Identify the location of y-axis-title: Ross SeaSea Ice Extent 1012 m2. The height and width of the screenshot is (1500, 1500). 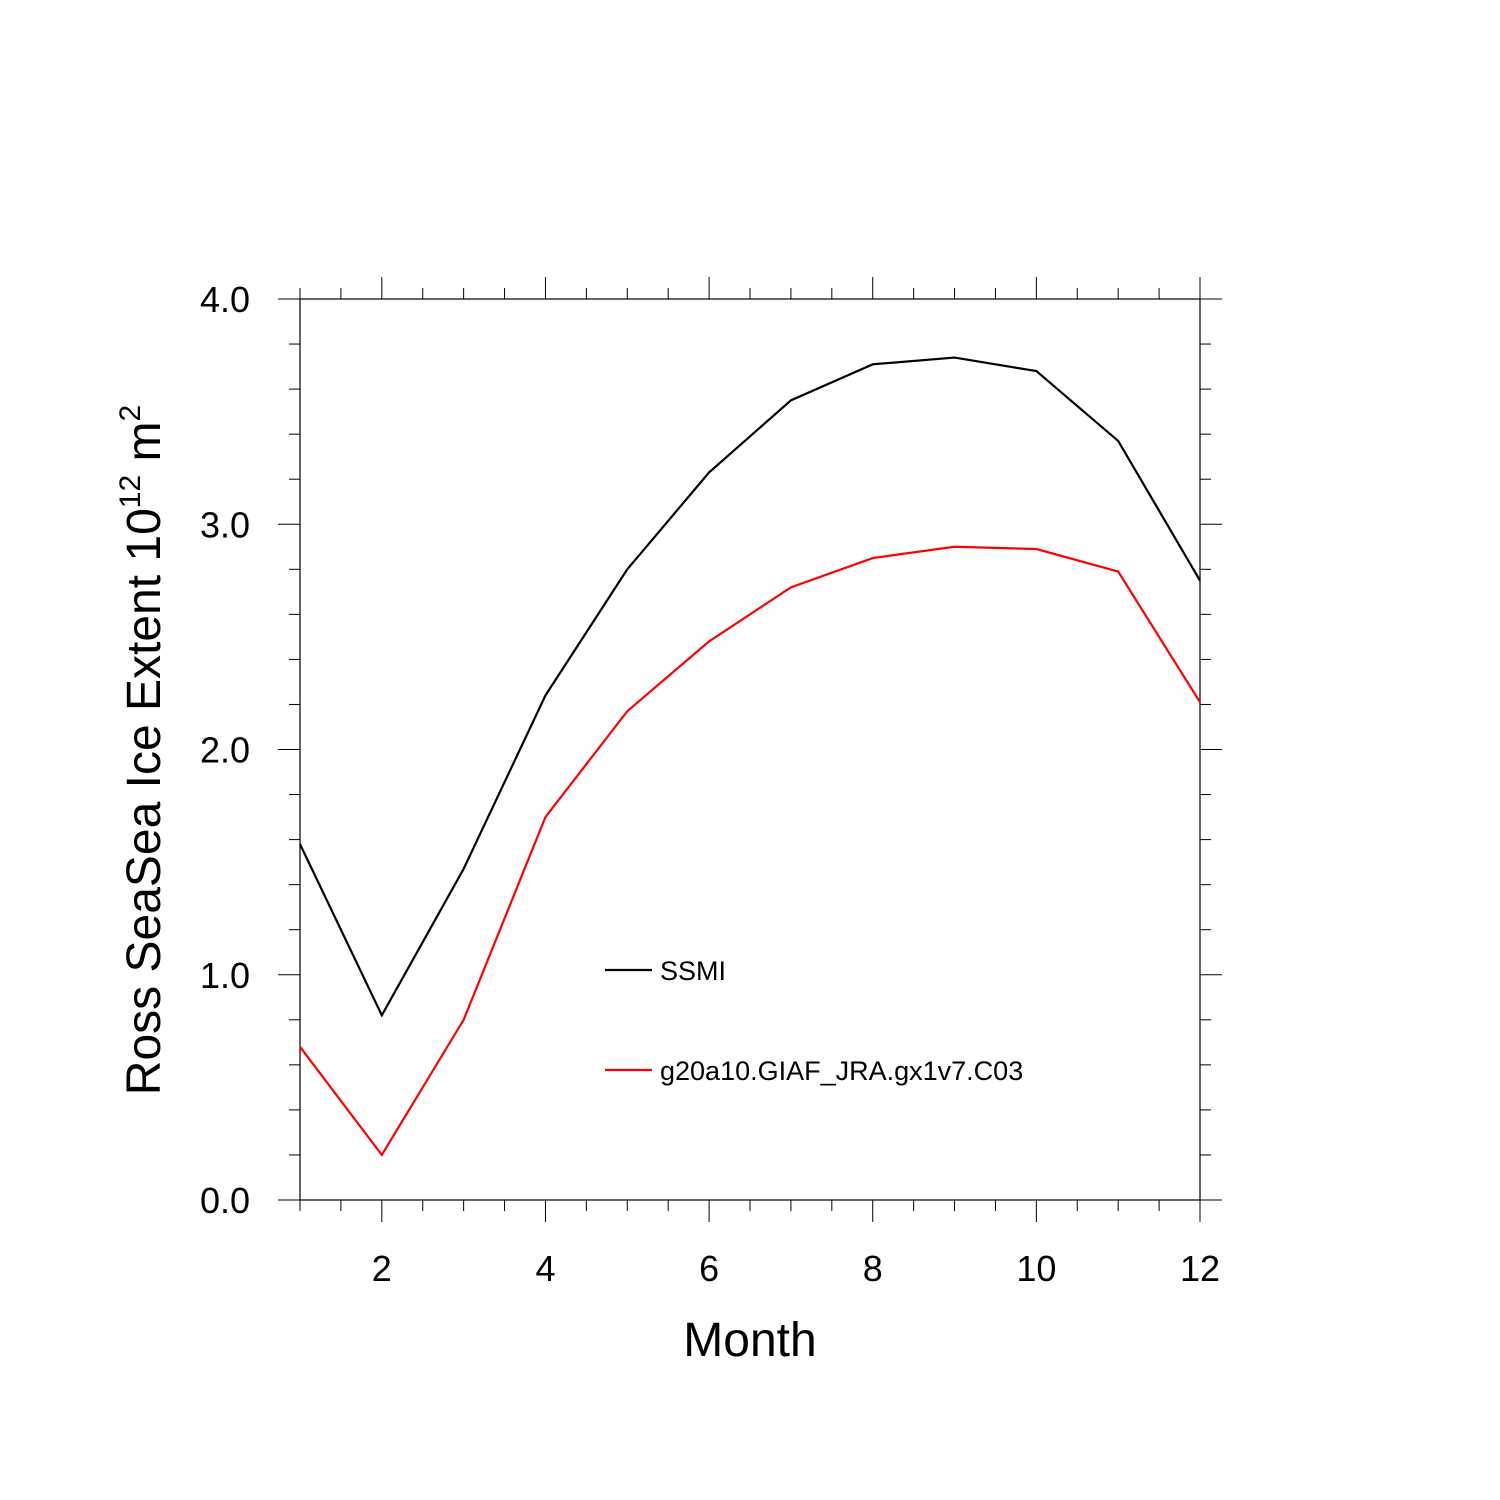
(142, 750).